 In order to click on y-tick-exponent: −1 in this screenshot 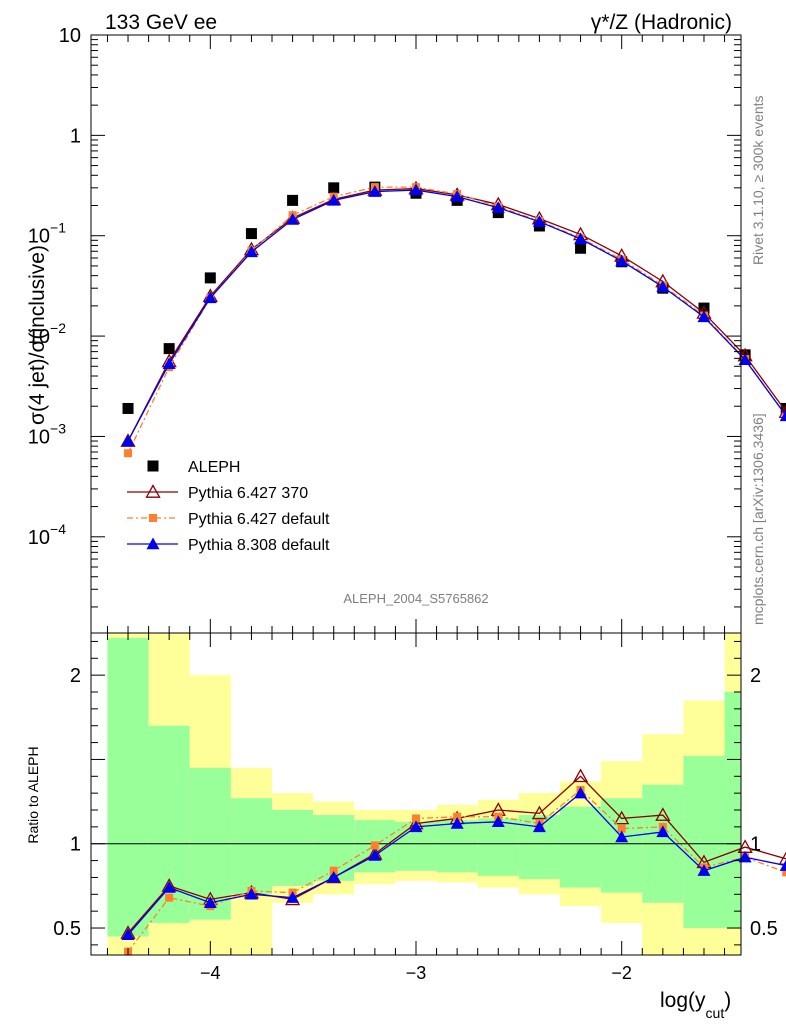, I will do `click(58, 228)`.